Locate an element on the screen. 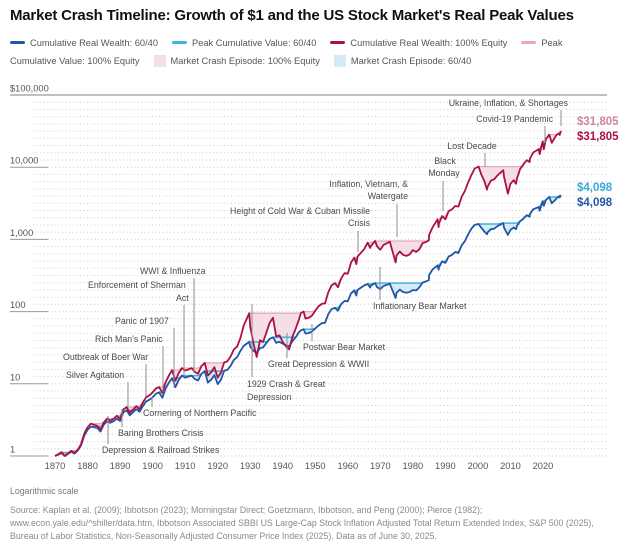 This screenshot has height=558, width=624. annotation-label: Outbreak of Boer War is located at coordinates (105, 357).